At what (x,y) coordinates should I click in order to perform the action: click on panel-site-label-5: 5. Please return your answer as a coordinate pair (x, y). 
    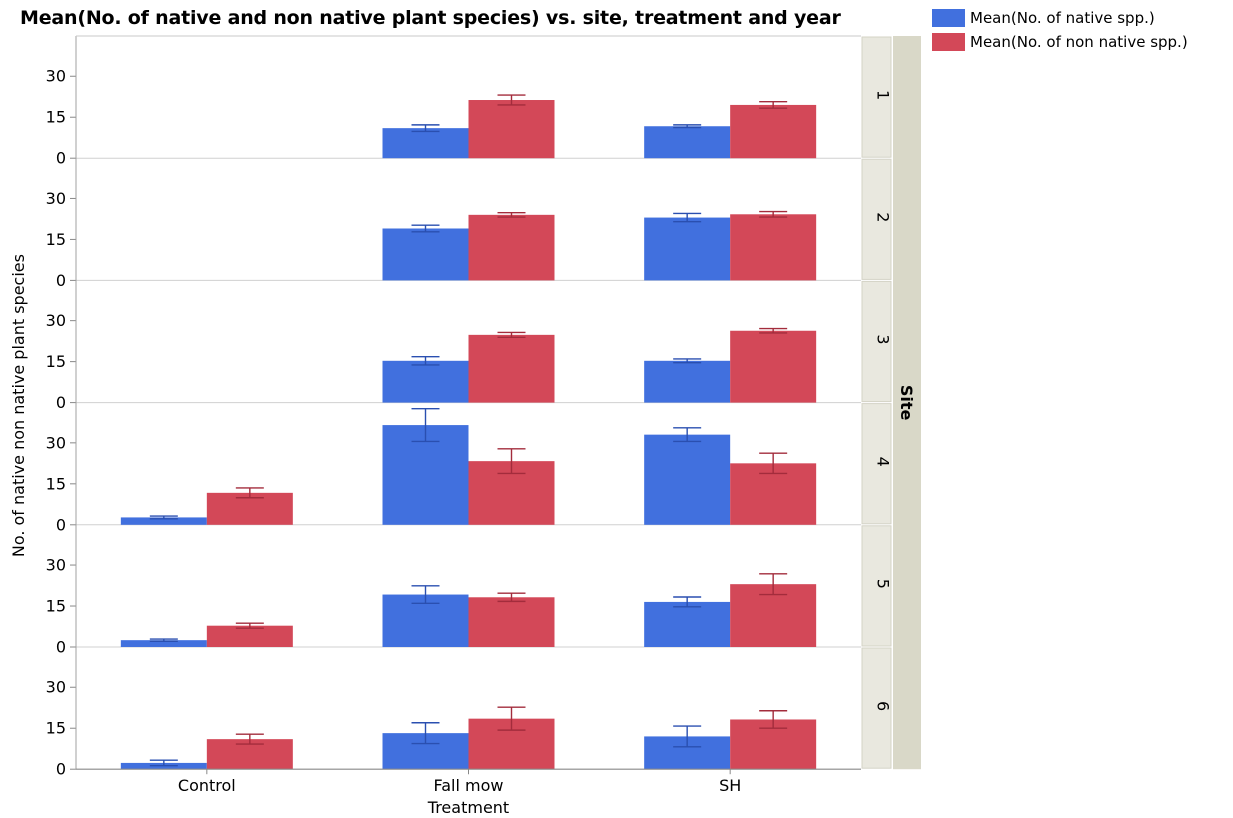
    Looking at the image, I should click on (883, 584).